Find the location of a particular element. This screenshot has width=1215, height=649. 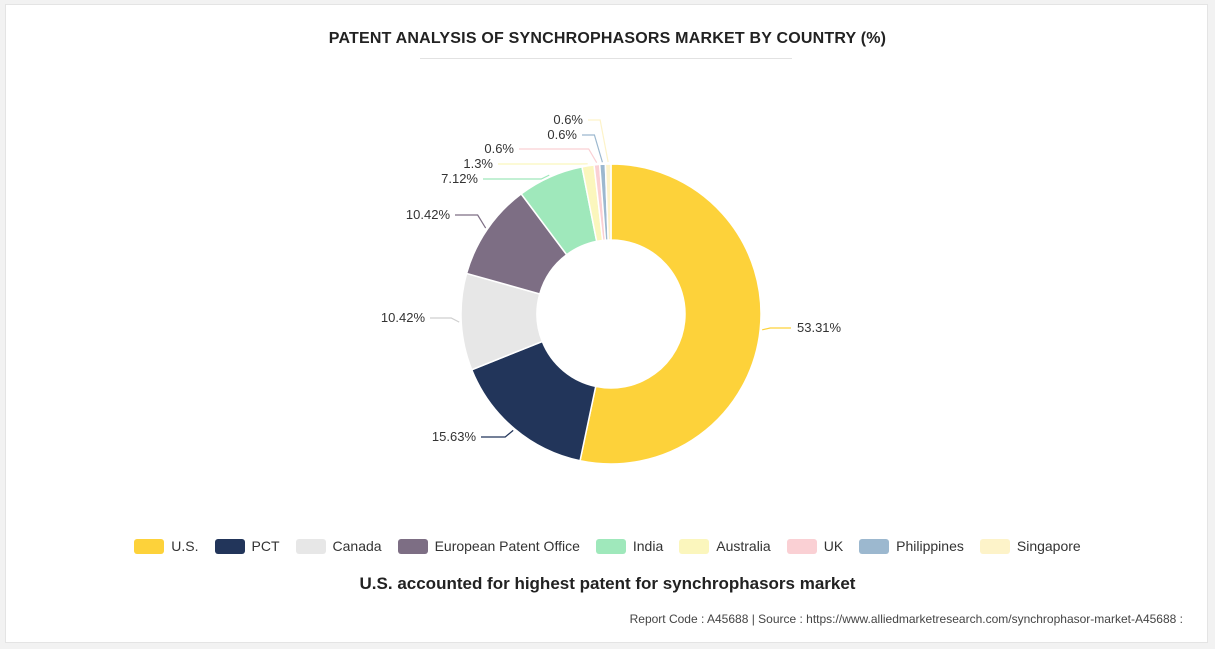

data-label-u-s: 53.31% is located at coordinates (819, 327).